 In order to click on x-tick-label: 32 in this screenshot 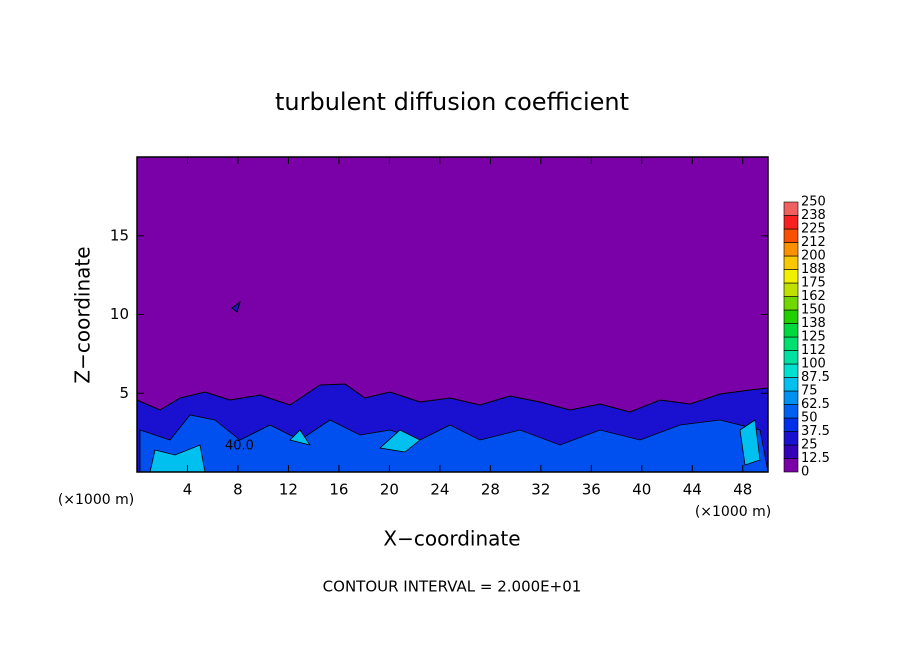, I will do `click(540, 490)`.